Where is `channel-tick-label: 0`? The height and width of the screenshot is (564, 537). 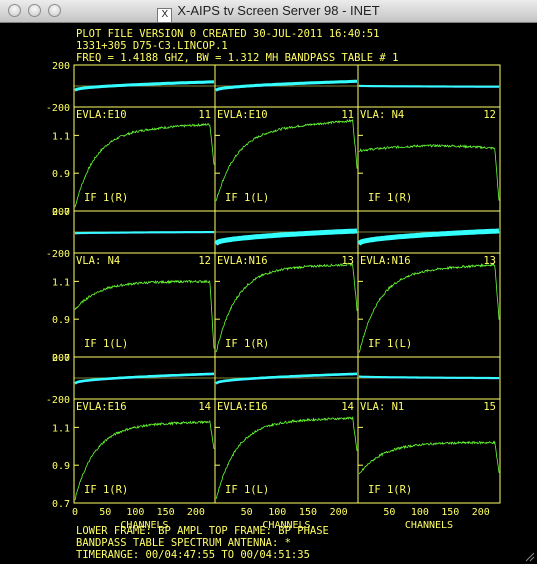
channel-tick-label: 0 is located at coordinates (75, 512).